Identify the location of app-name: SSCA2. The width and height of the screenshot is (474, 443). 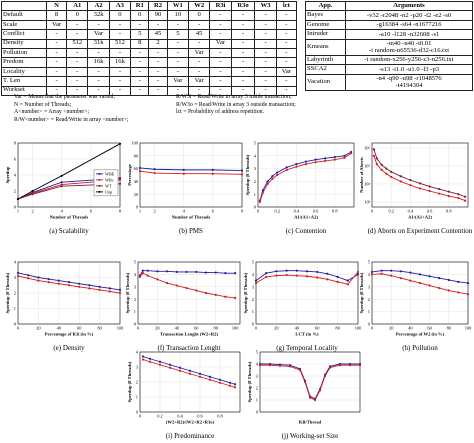
(325, 69).